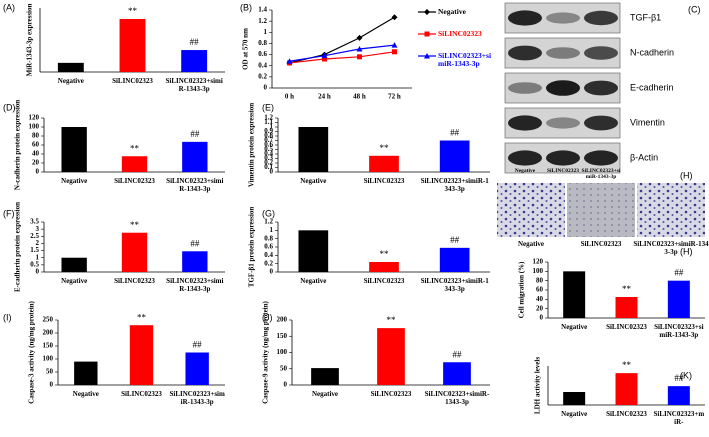 The width and height of the screenshot is (709, 437). I want to click on y-tick-label: 80, so click(540, 280).